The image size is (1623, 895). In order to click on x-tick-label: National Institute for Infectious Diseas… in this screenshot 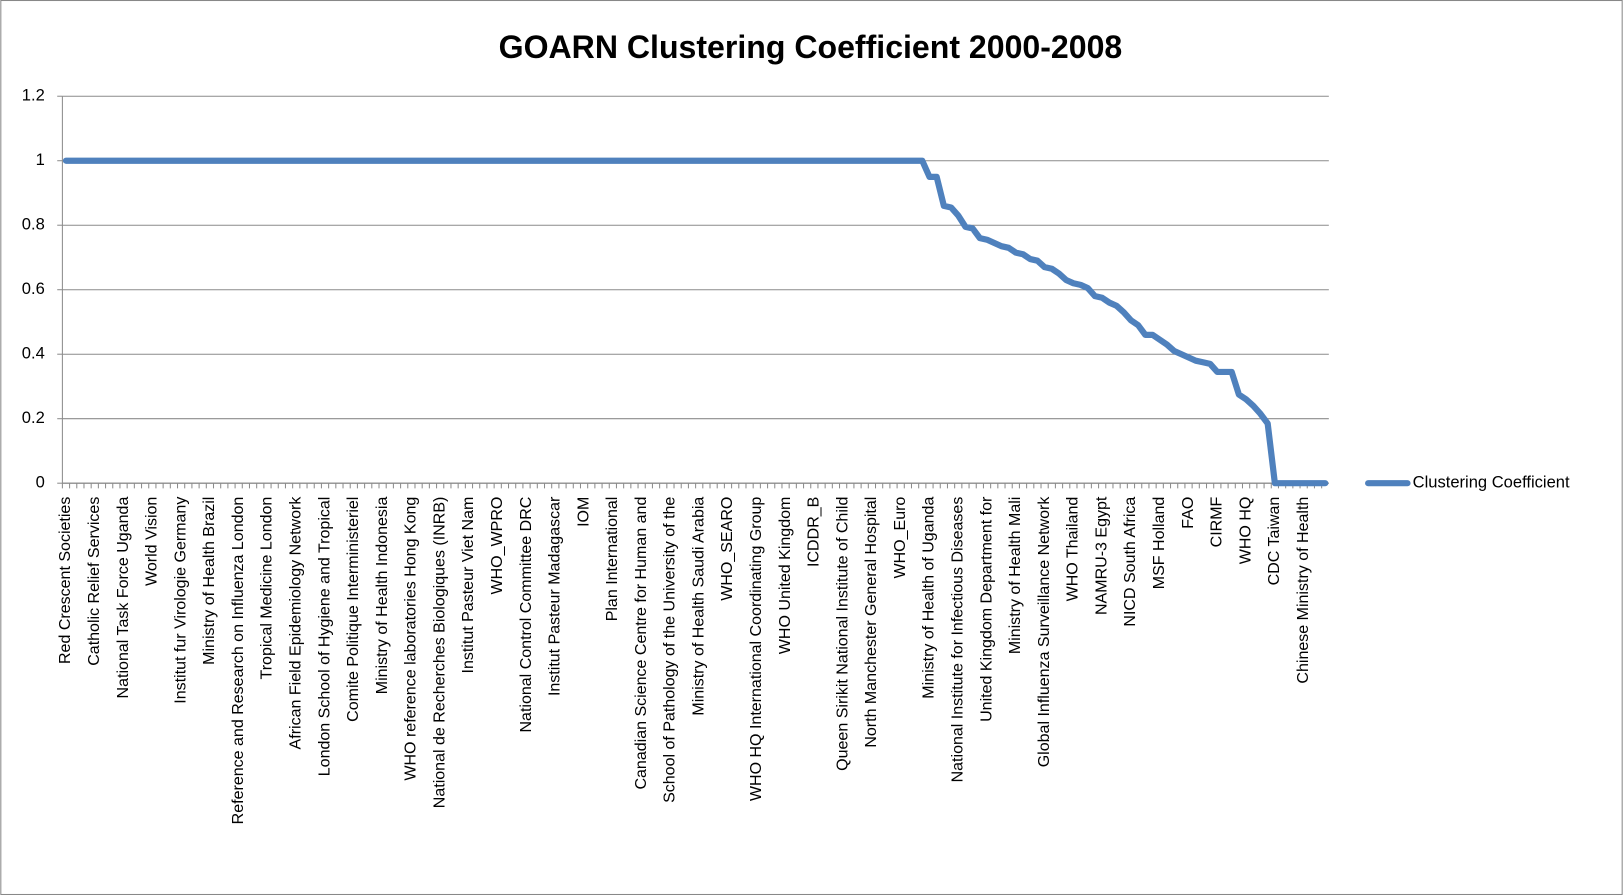, I will do `click(957, 640)`.